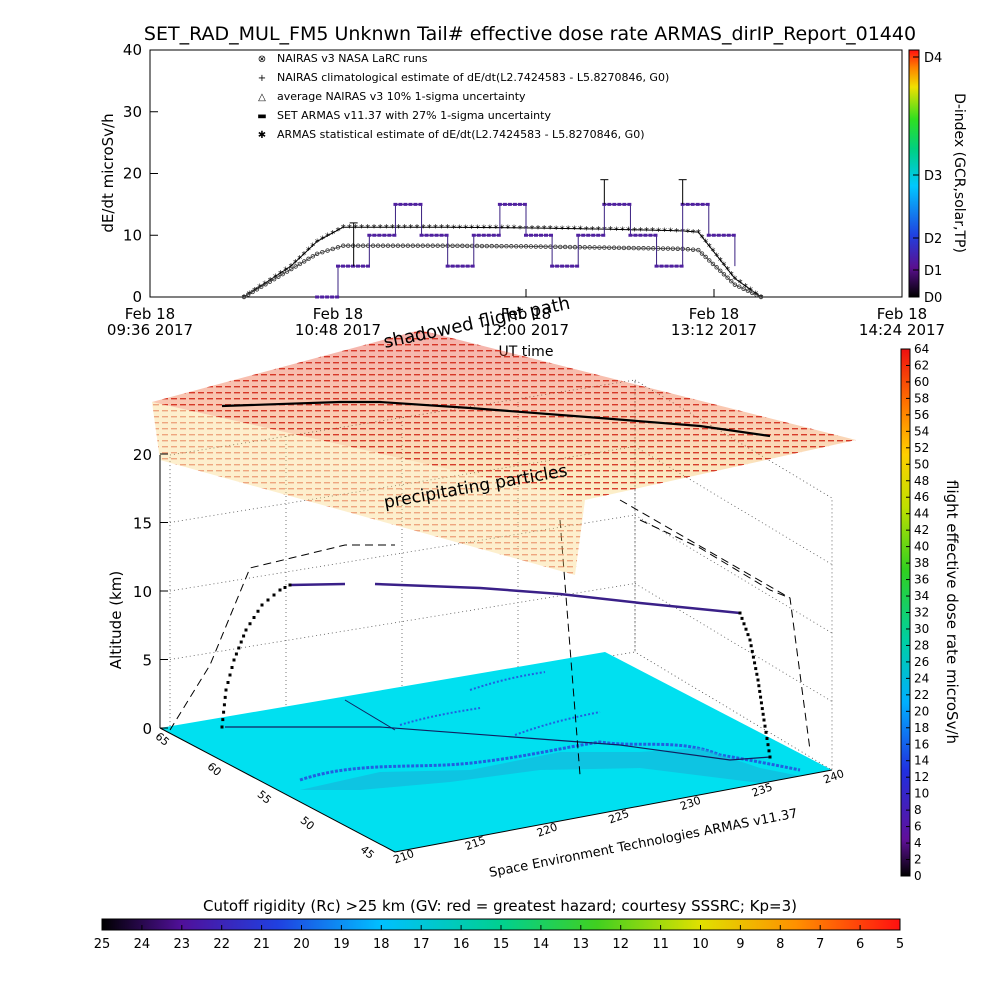  Describe the element at coordinates (933, 58) in the screenshot. I see `dindex-tick-label: D4` at that location.